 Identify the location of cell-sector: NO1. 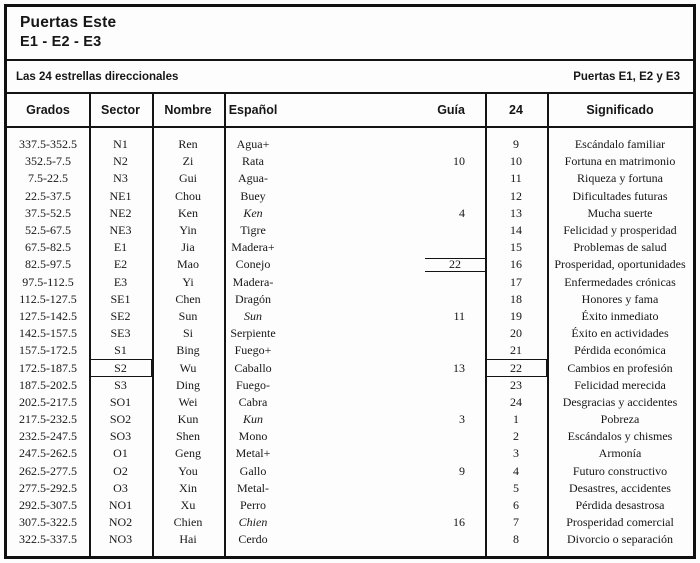
(120, 505).